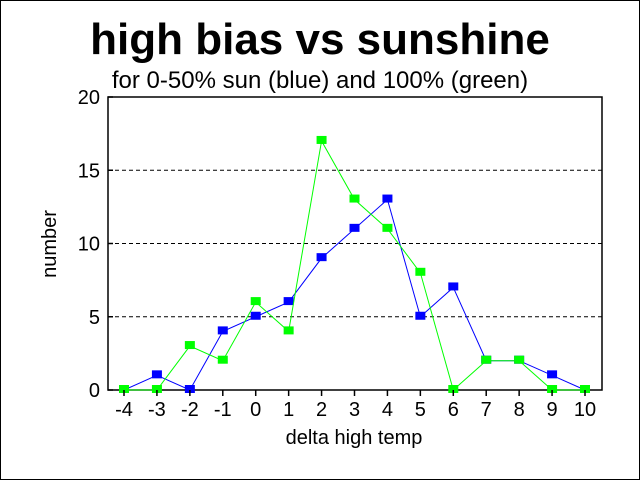 This screenshot has width=640, height=480. I want to click on x-tick-label: 1, so click(288, 410).